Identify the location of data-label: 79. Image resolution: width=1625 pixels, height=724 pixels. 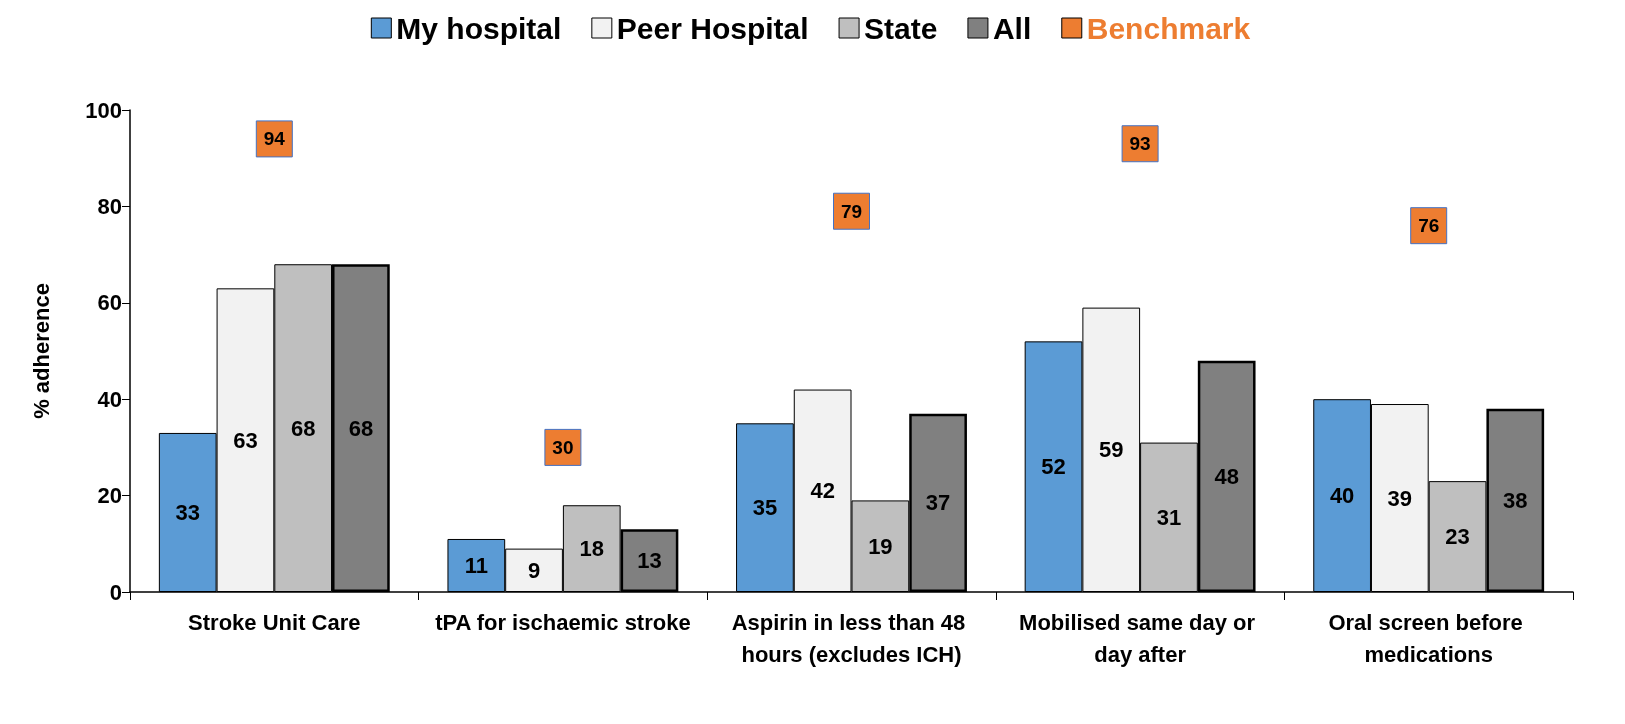
(851, 211).